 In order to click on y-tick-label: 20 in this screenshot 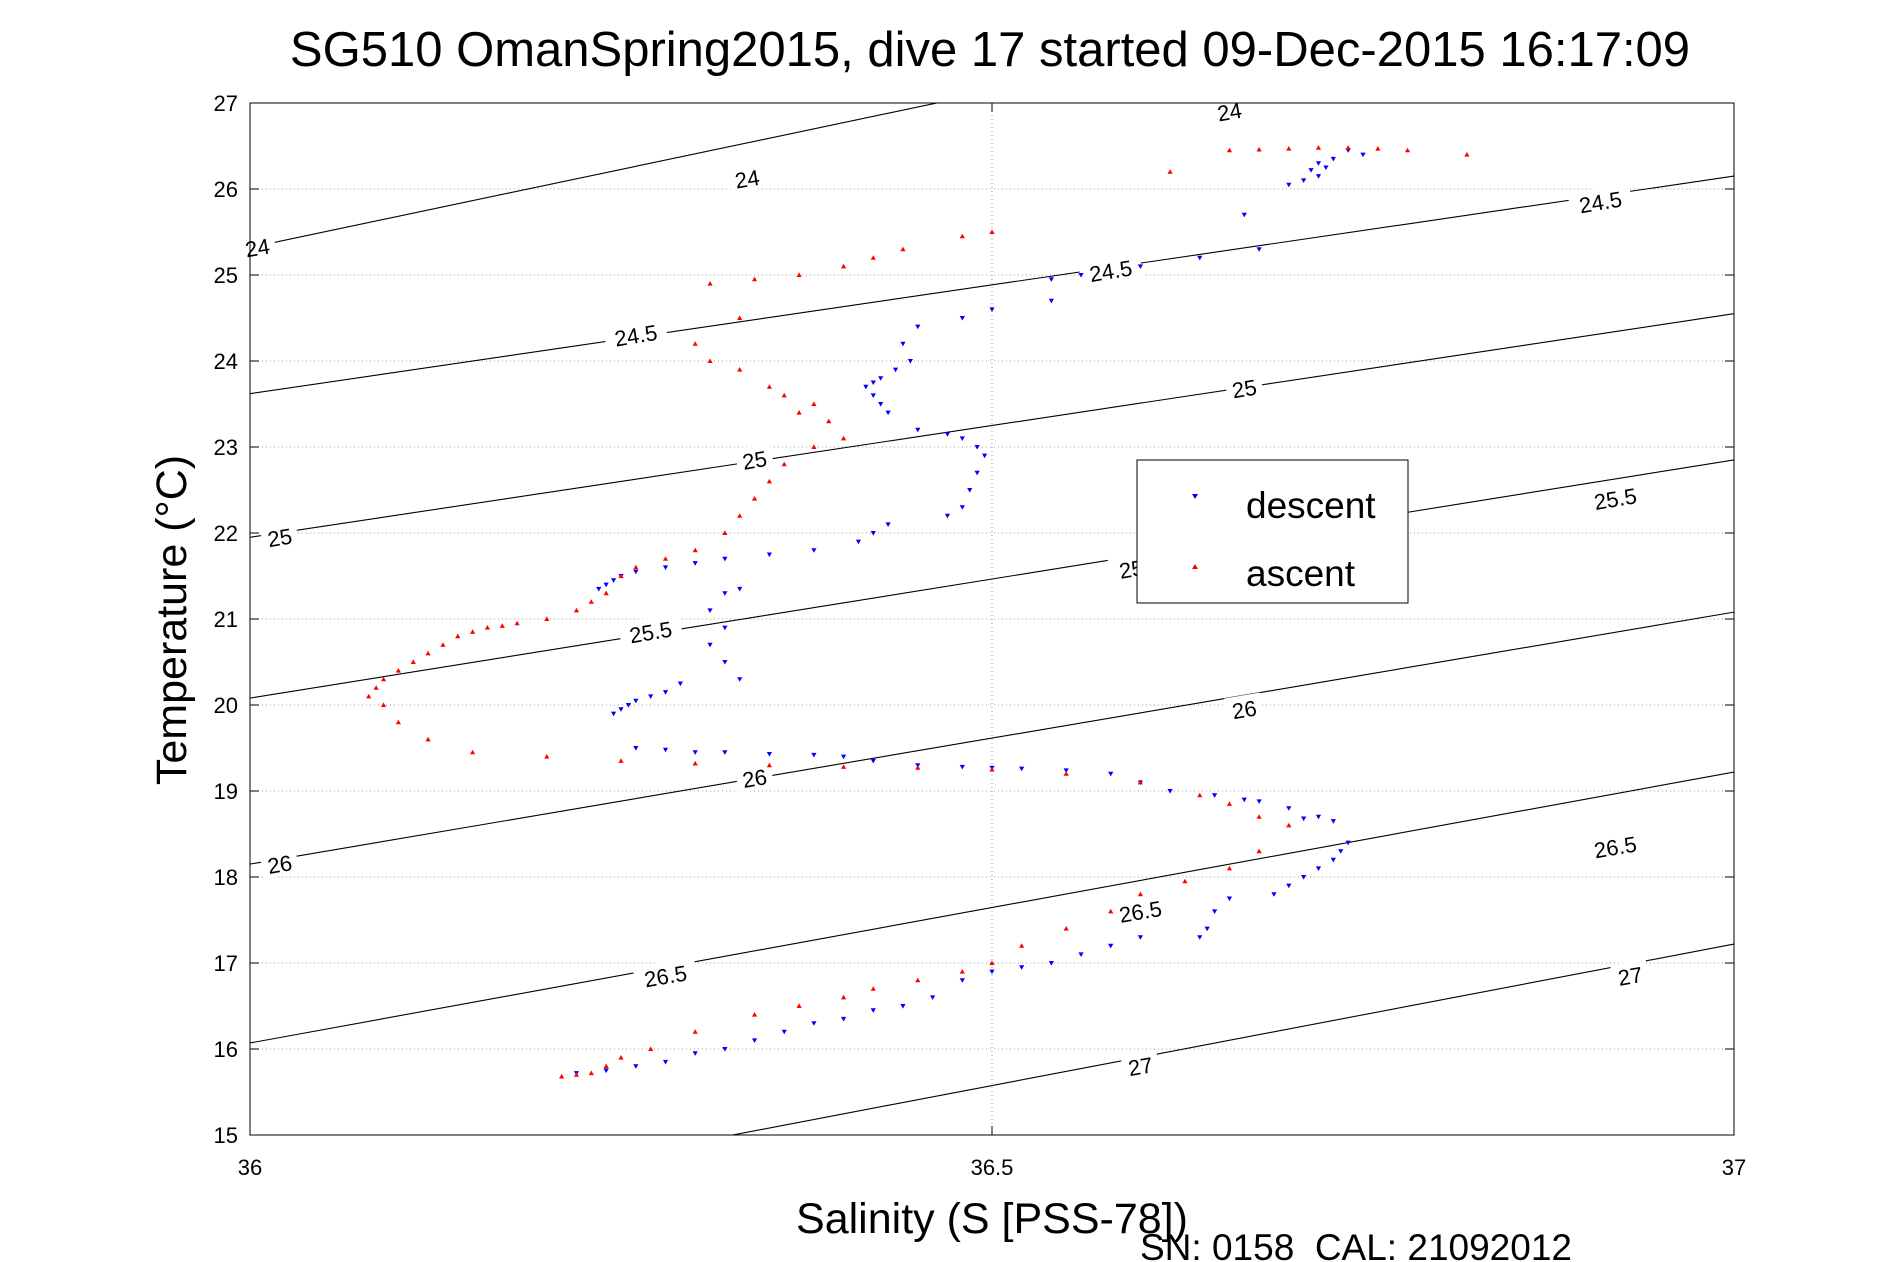, I will do `click(226, 705)`.